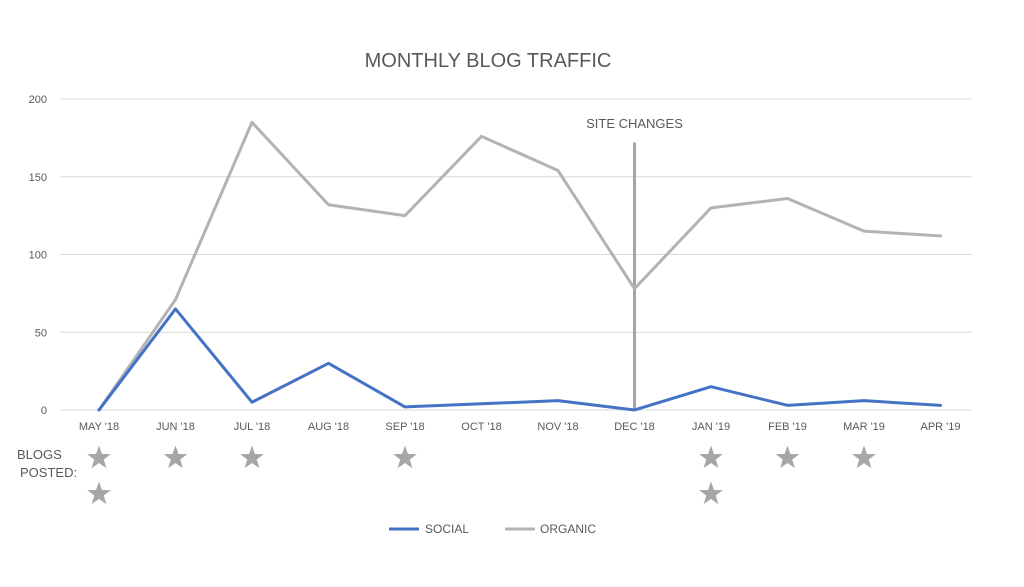  I want to click on y-tick-label: 50, so click(41, 333).